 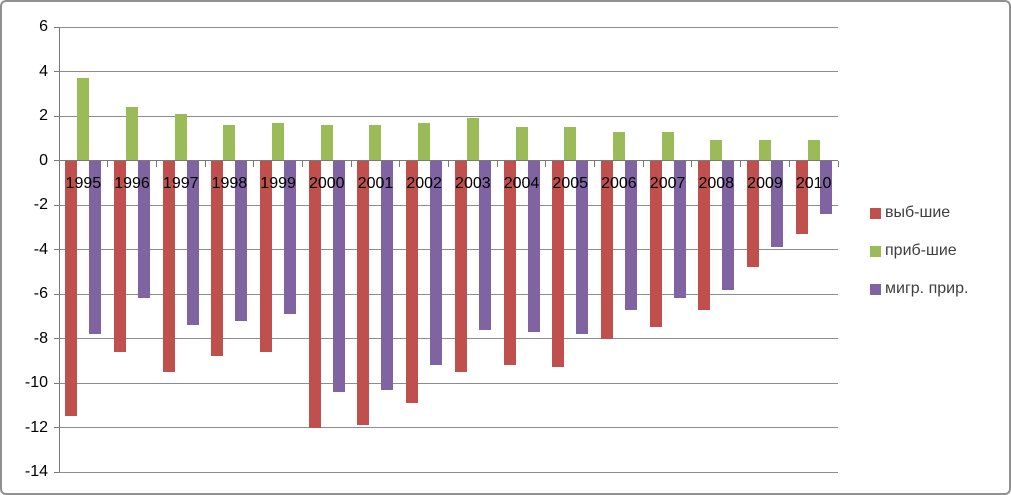 I want to click on bar-prib-shie-1997, so click(x=180, y=137).